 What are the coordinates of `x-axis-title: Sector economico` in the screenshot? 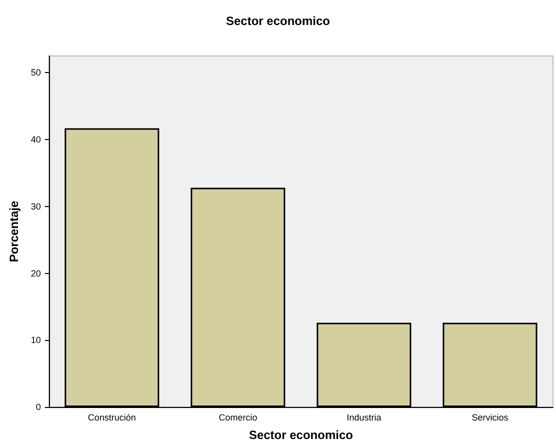 It's located at (300, 435).